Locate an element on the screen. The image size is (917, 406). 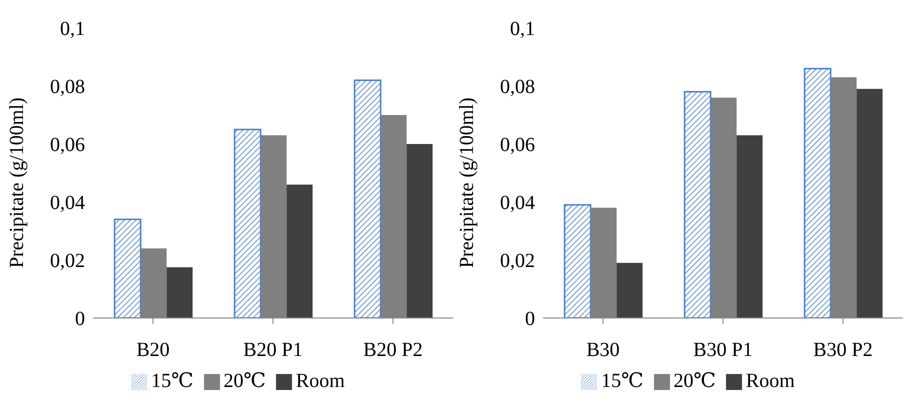
x-tick-label: B20 is located at coordinates (153, 350).